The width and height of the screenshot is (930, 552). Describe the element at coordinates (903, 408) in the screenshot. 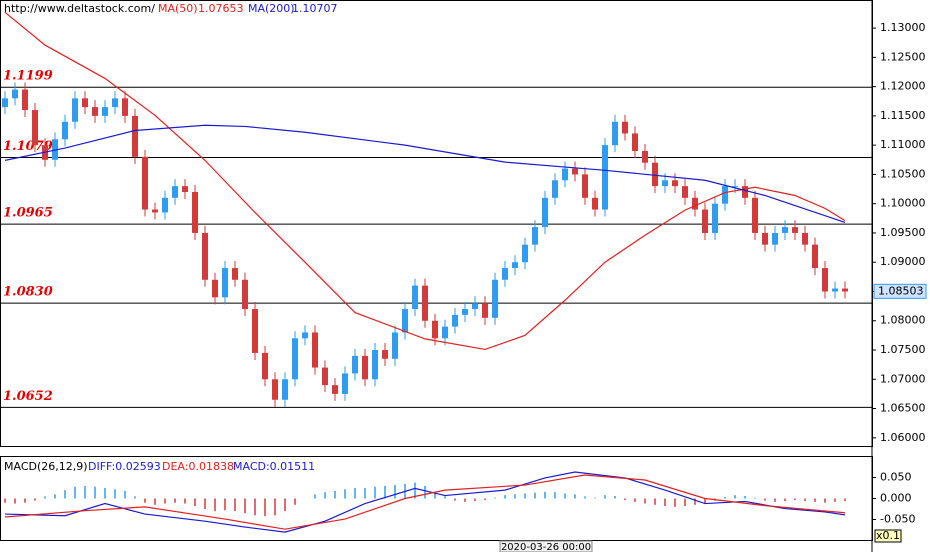

I see `y-tick-label: 1.06500` at that location.